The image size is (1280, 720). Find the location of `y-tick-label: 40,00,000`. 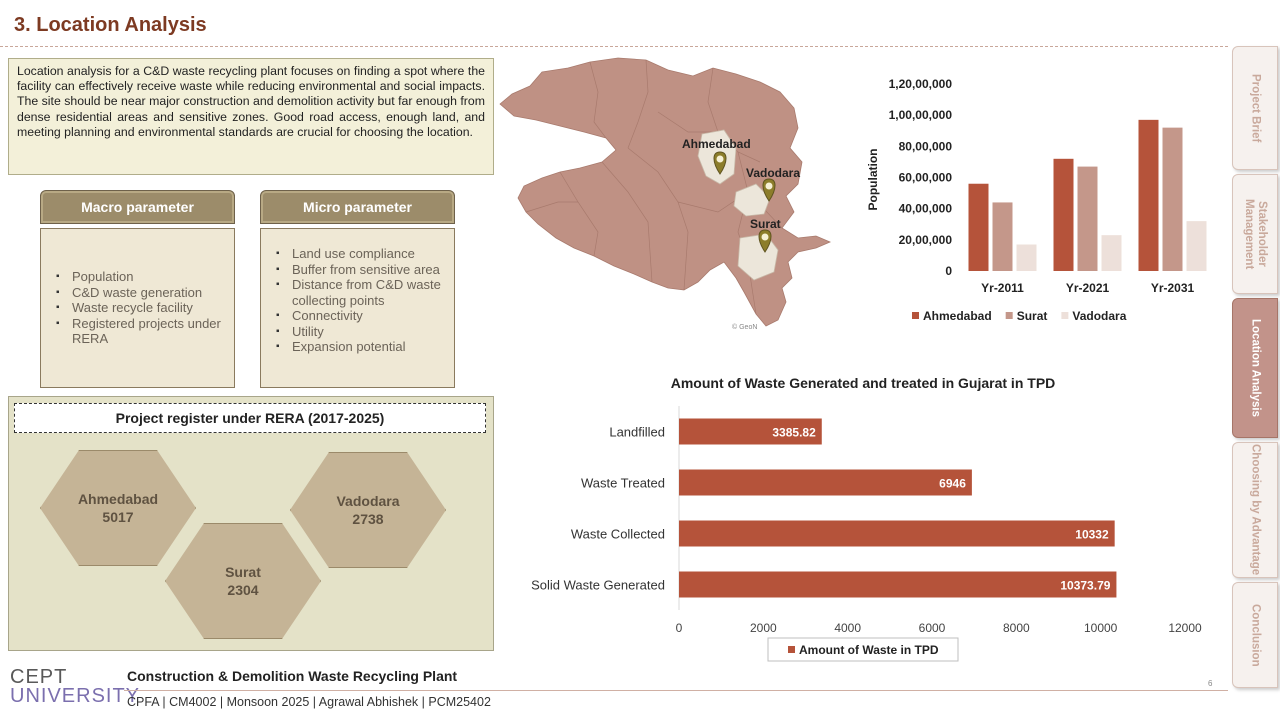

y-tick-label: 40,00,000 is located at coordinates (926, 209).